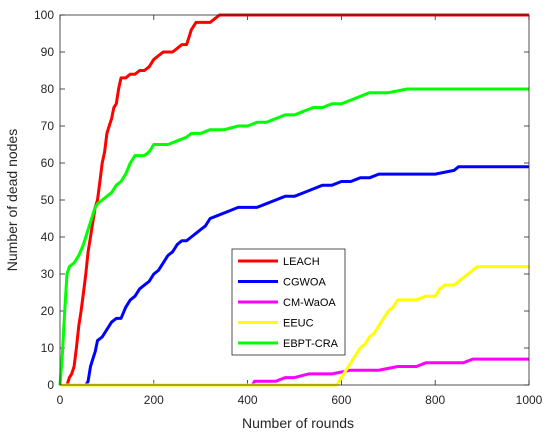  Describe the element at coordinates (529, 400) in the screenshot. I see `x-tick-label: 1000` at that location.